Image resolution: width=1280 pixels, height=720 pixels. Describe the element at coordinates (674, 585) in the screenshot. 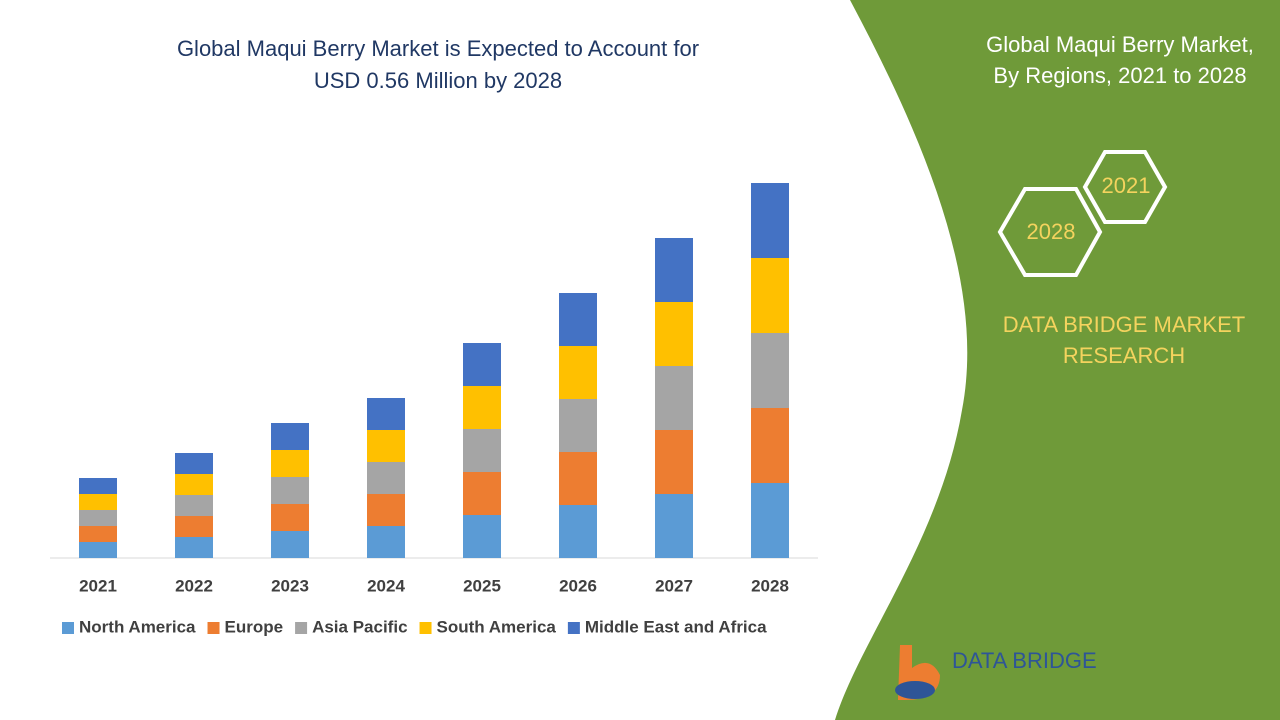

I see `x-tick-label: 2027` at that location.